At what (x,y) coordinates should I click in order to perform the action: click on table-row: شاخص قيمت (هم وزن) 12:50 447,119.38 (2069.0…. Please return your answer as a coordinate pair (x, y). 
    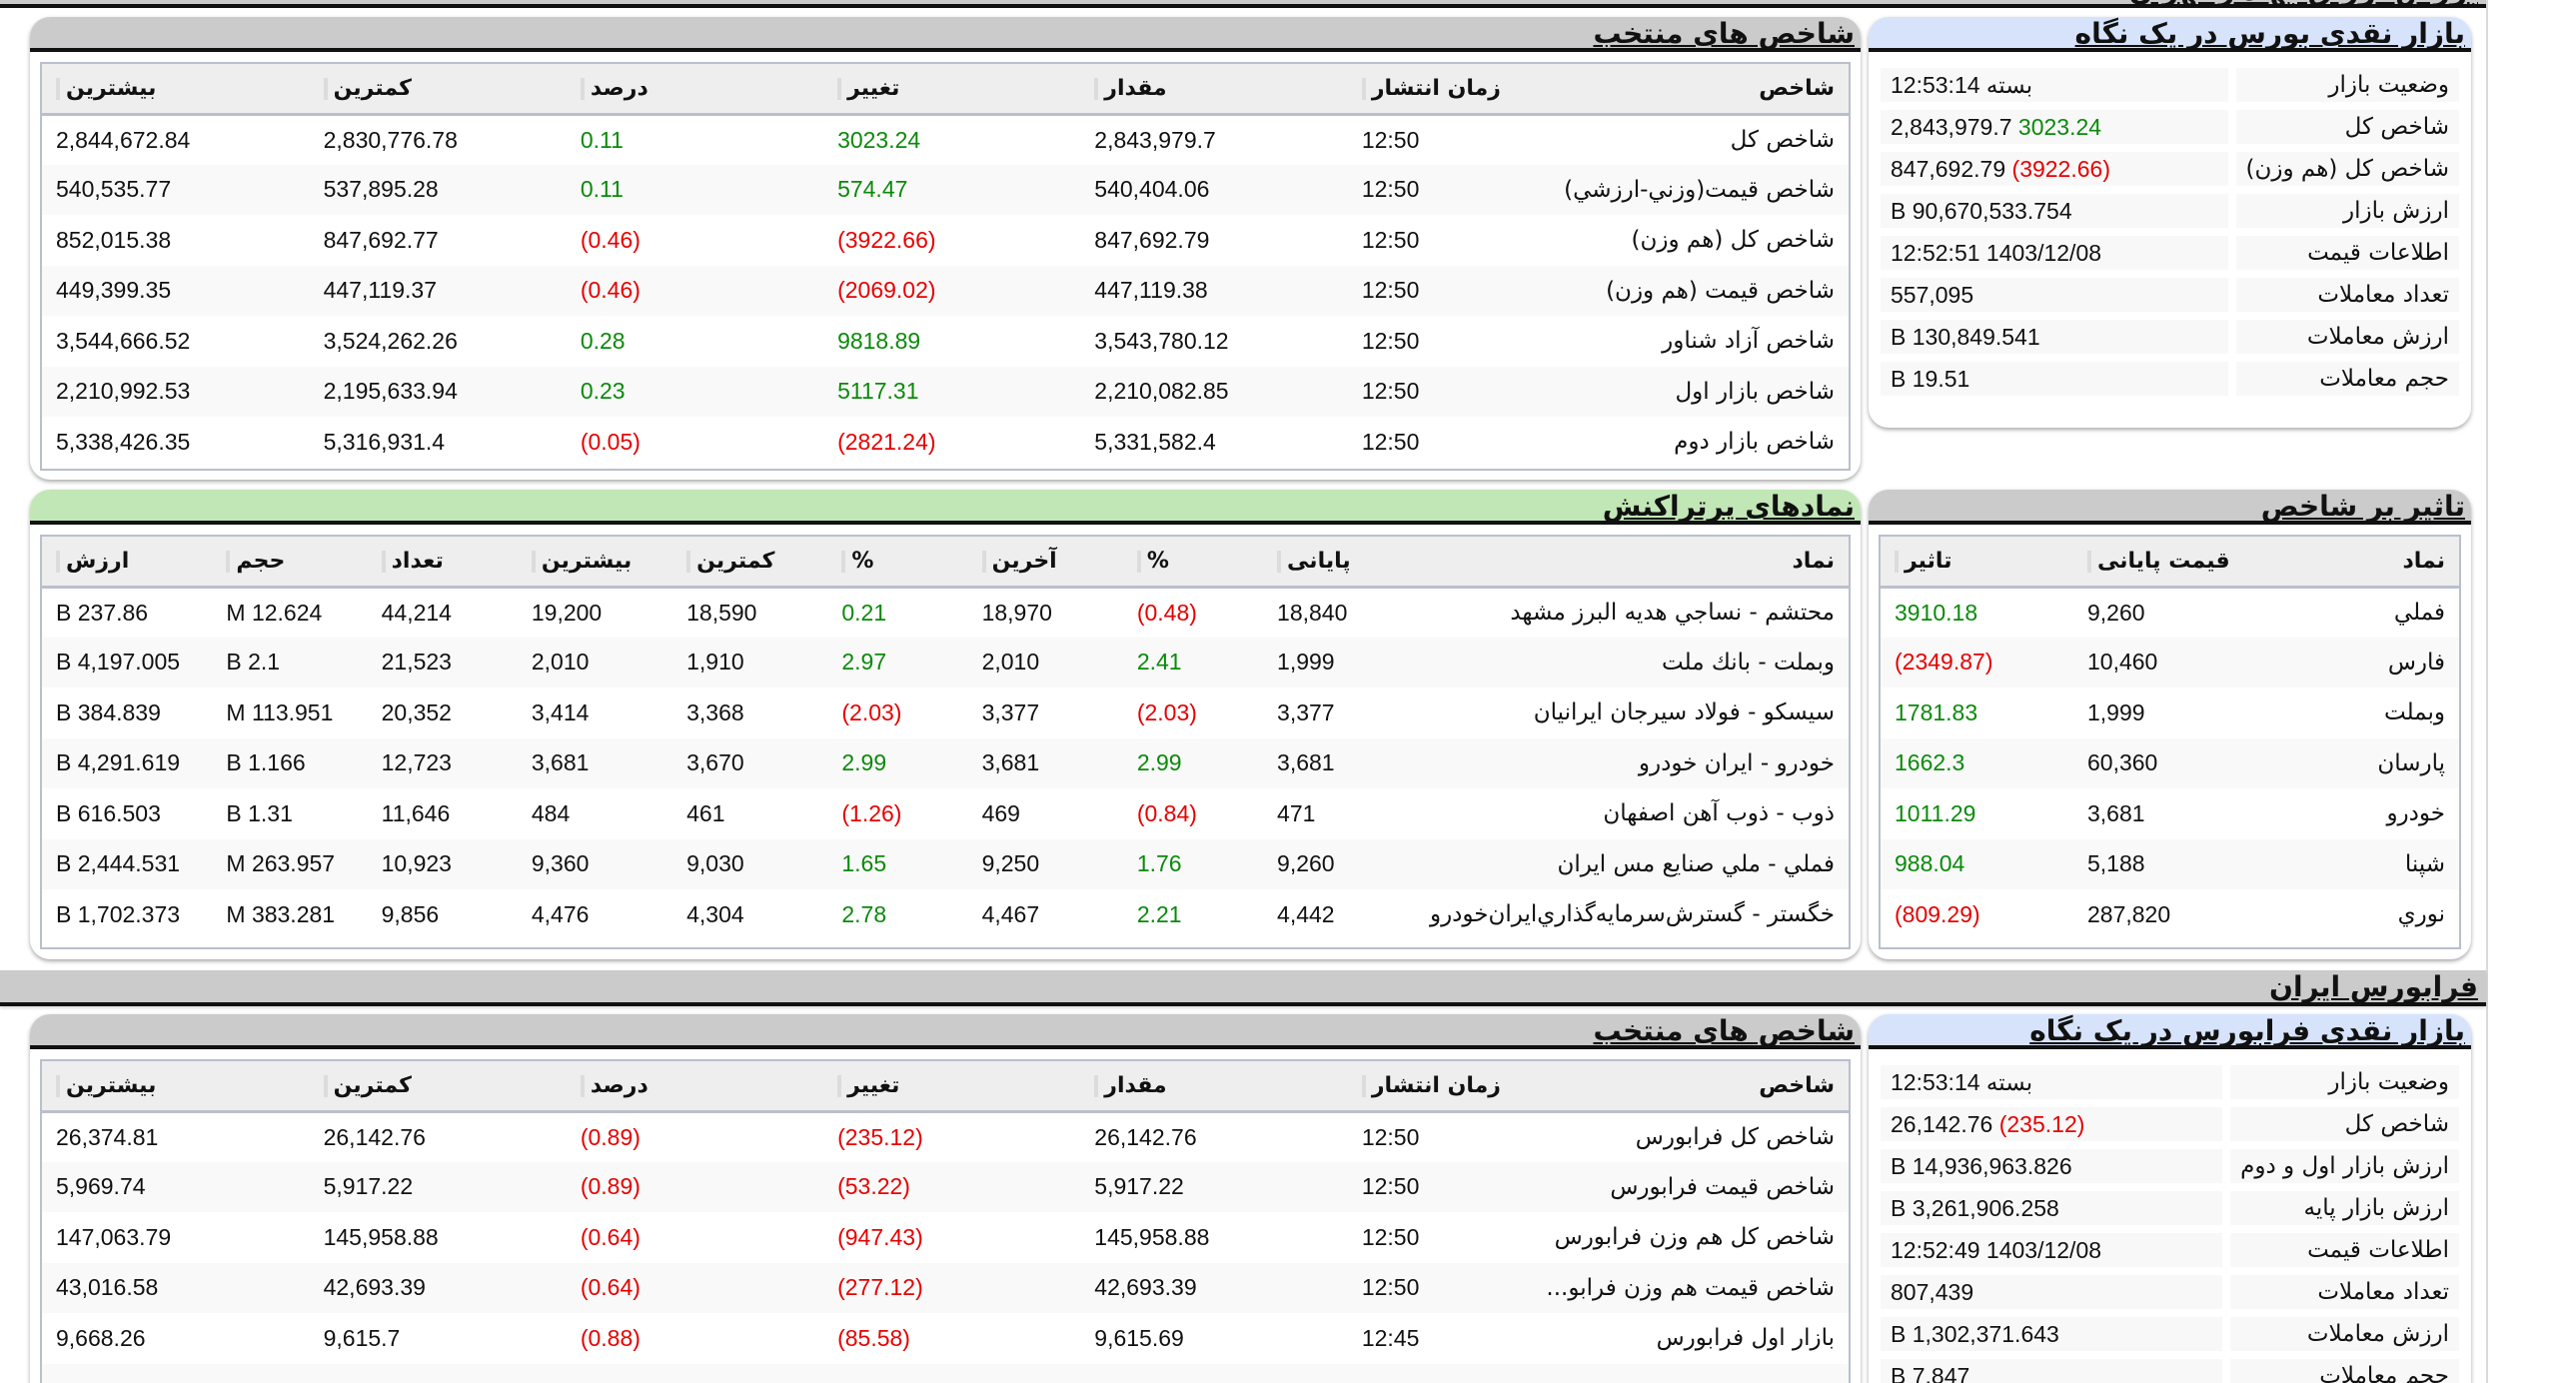
    Looking at the image, I should click on (945, 290).